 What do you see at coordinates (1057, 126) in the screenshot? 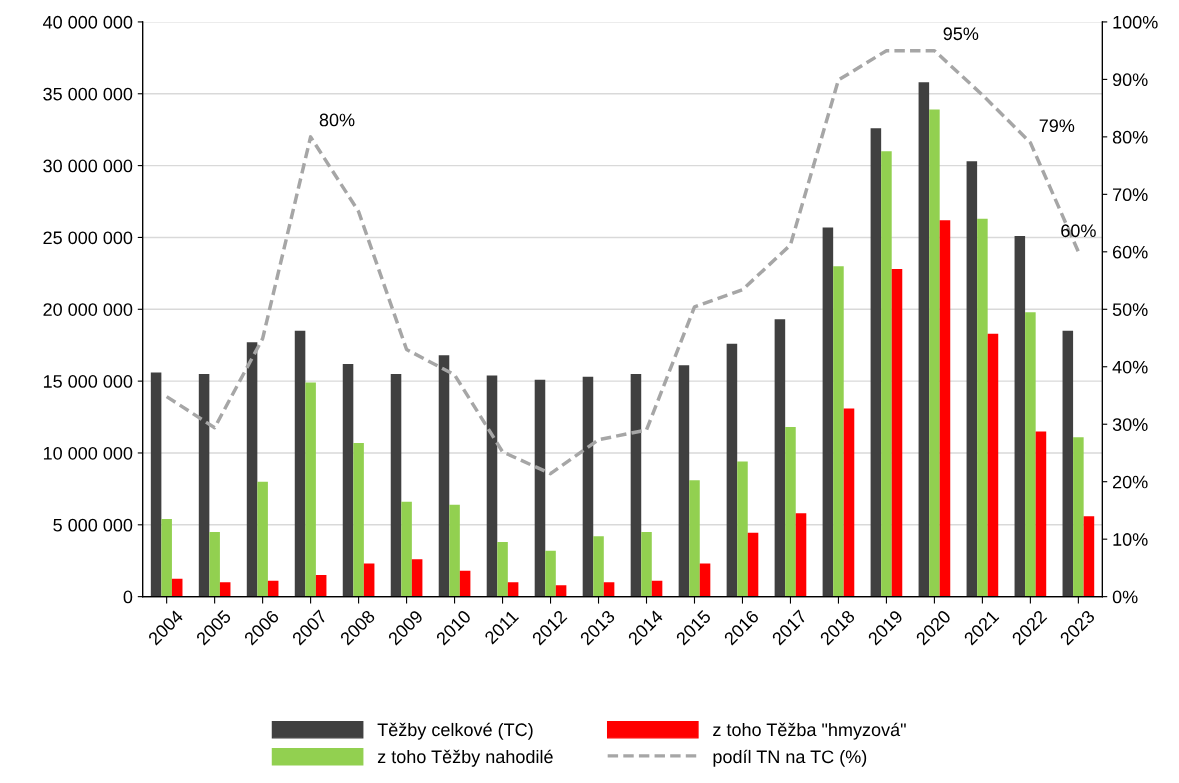
I see `data-label: 79%` at bounding box center [1057, 126].